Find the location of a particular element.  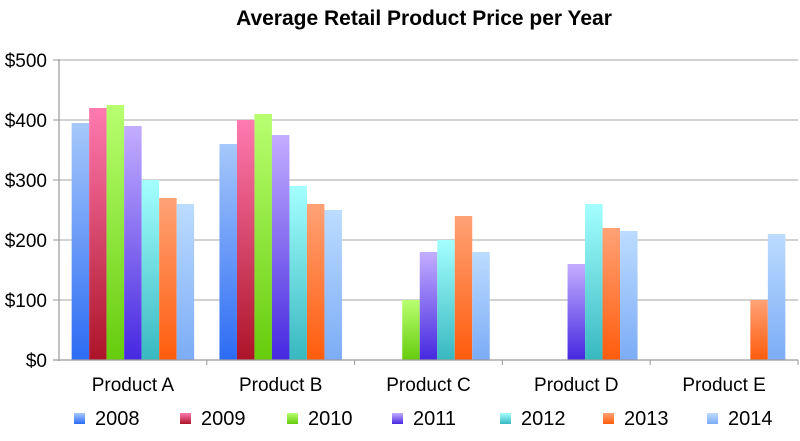

legend-label: 2010 is located at coordinates (330, 419).